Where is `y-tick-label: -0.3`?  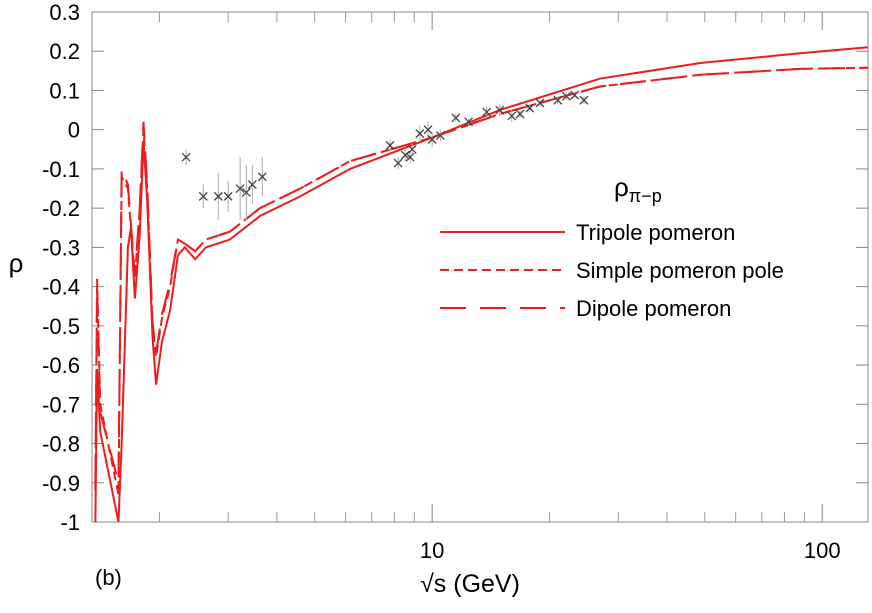 y-tick-label: -0.3 is located at coordinates (61, 247).